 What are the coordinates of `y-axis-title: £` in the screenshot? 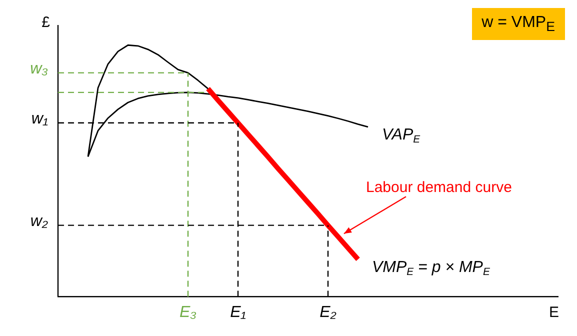 It's located at (46, 23).